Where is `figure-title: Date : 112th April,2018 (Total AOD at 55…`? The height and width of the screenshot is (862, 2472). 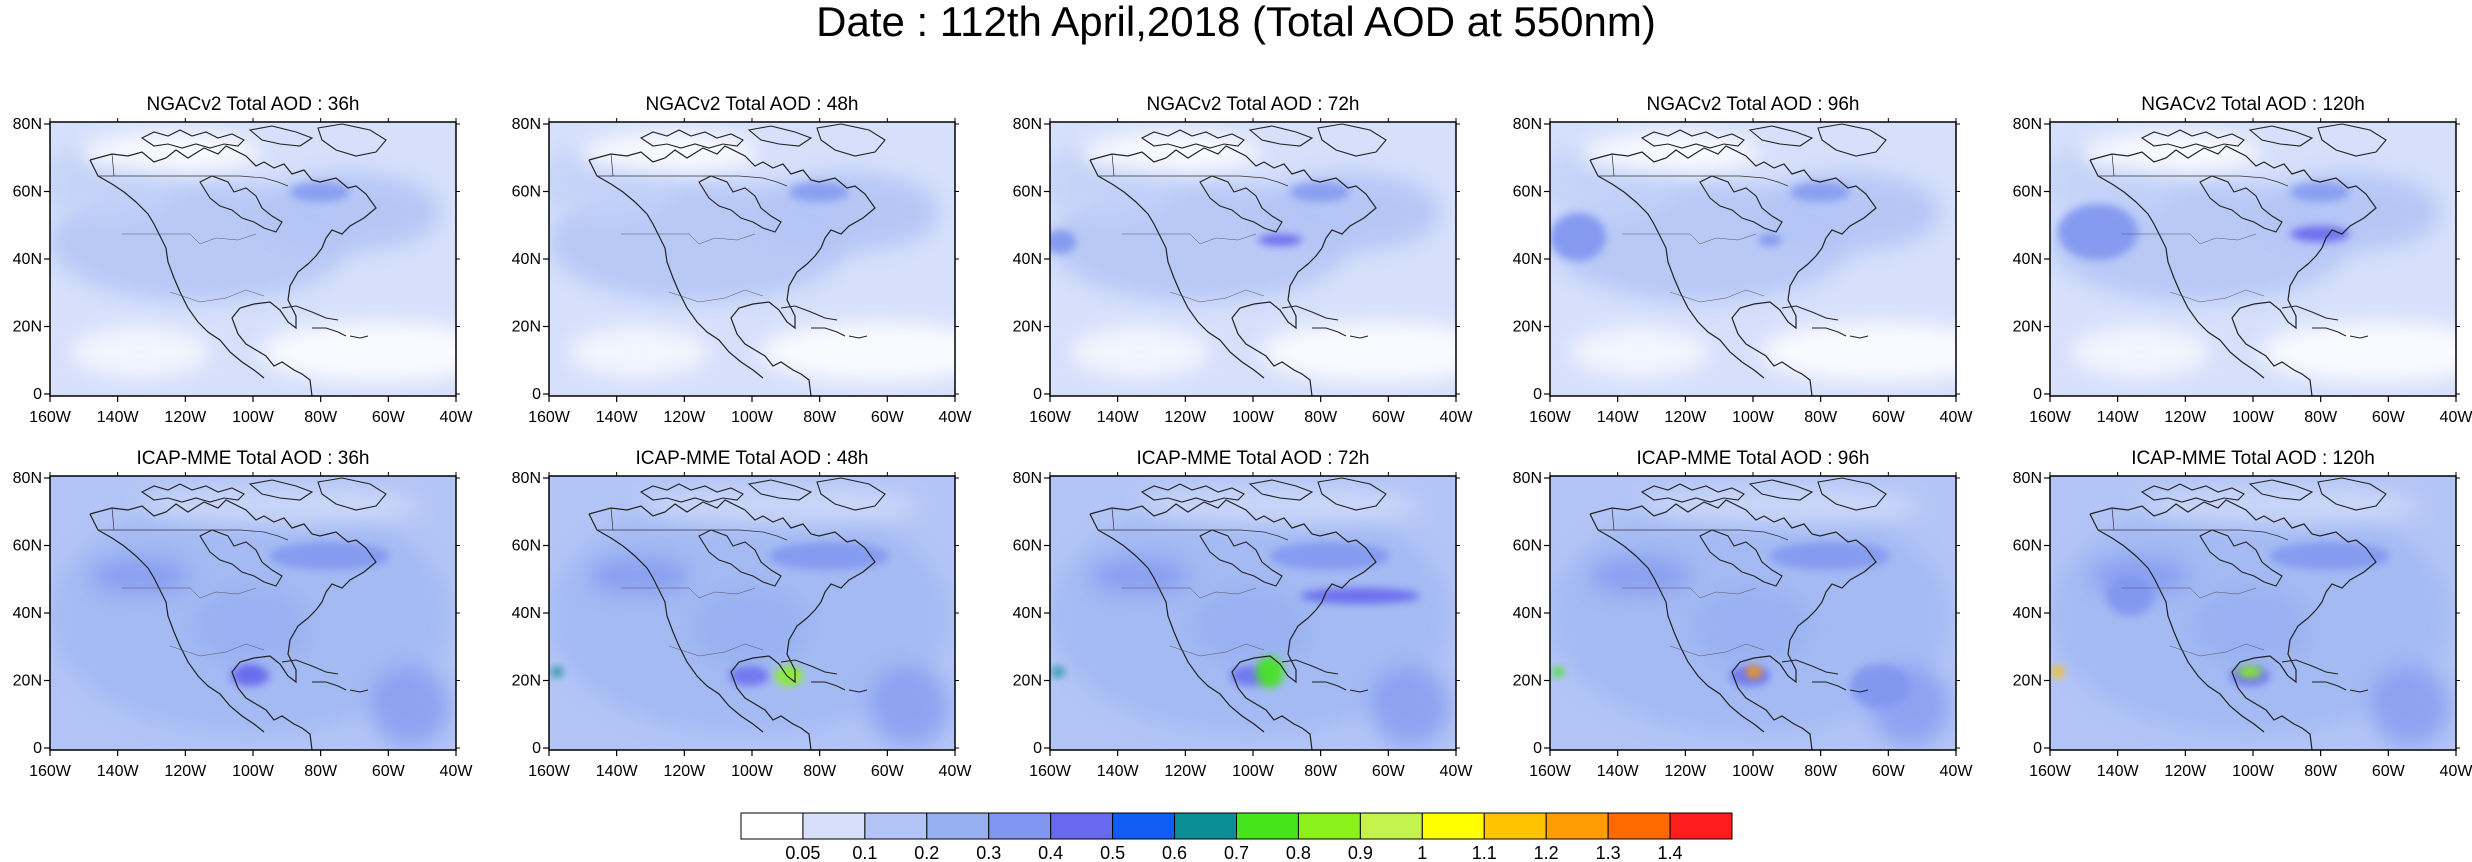
figure-title: Date : 112th April,2018 (Total AOD at 55… is located at coordinates (1236, 22).